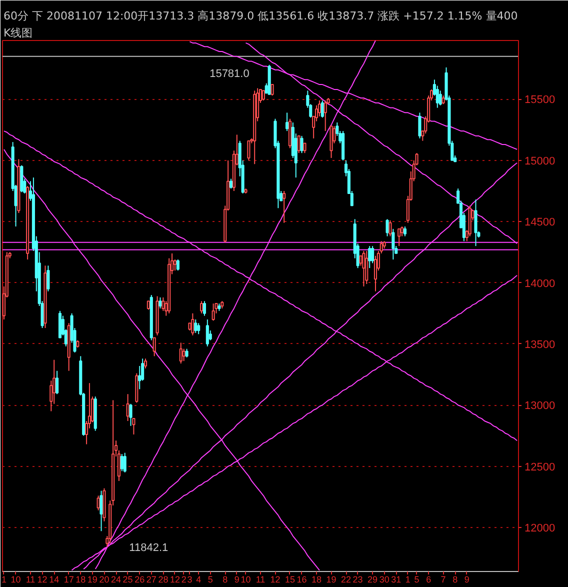 This screenshot has height=587, width=568. Describe the element at coordinates (443, 579) in the screenshot. I see `x-tick-label: 7` at that location.